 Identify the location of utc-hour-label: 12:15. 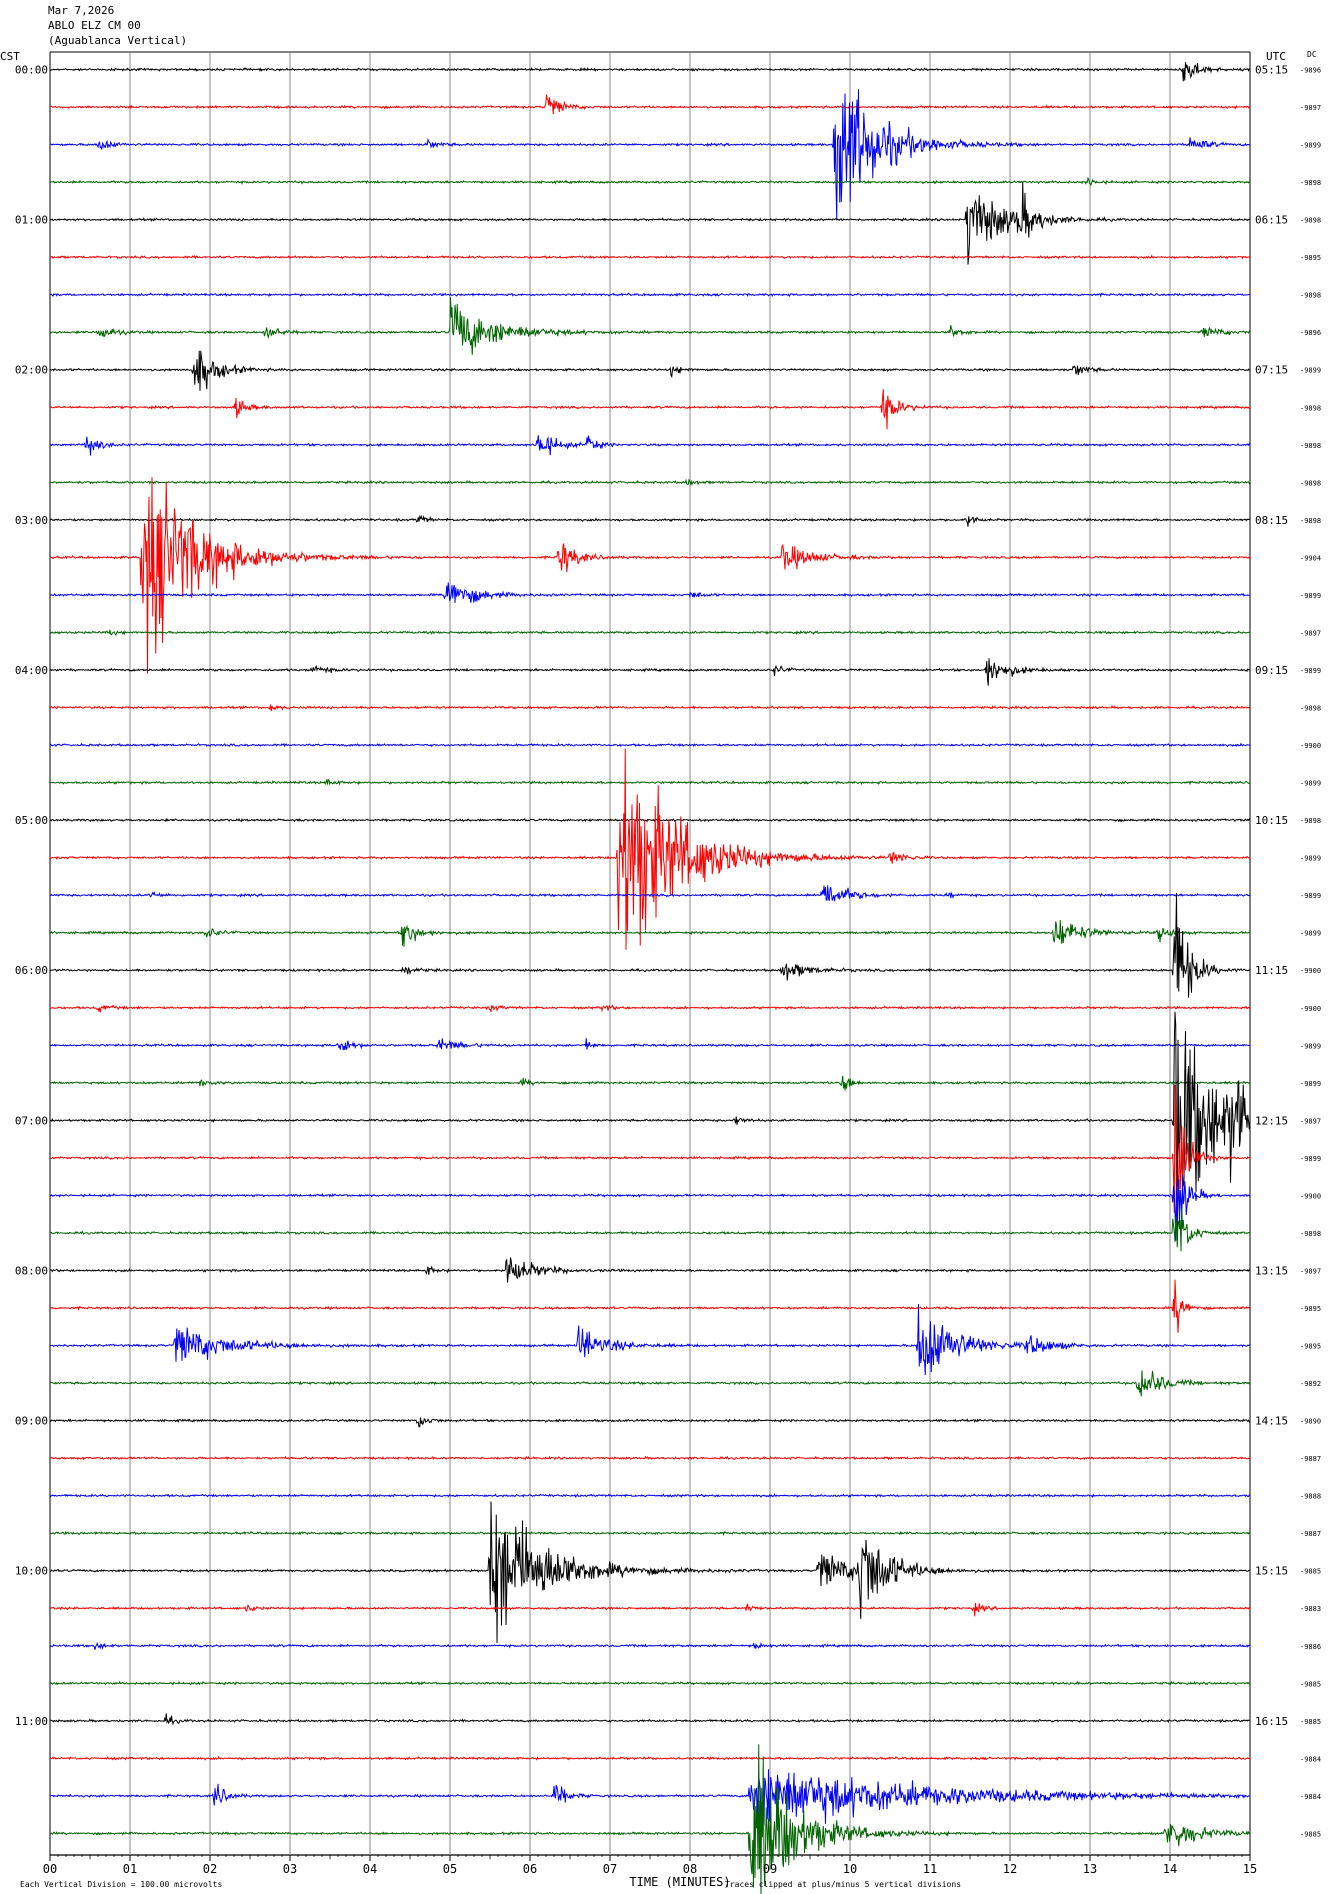
(1271, 1120).